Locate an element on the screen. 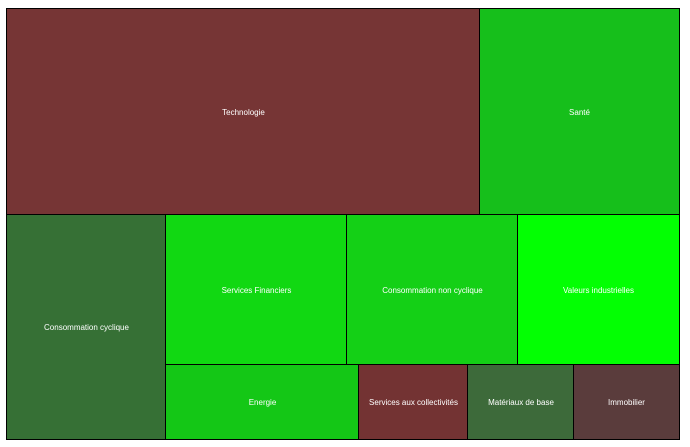 The width and height of the screenshot is (690, 447). tile-materiaux-de-base: Matériaux de base is located at coordinates (521, 402).